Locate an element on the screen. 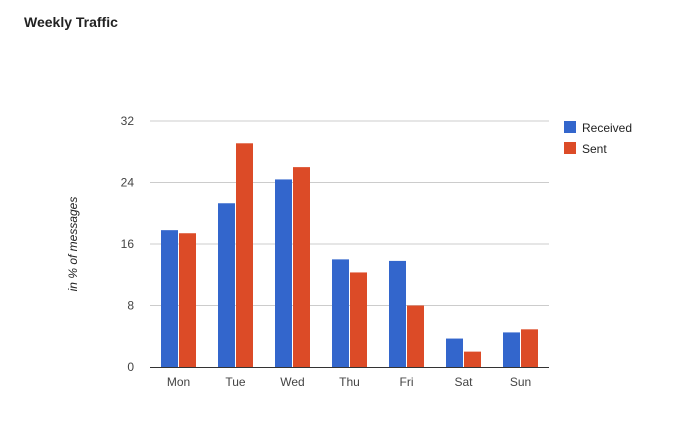 The width and height of the screenshot is (683, 424). y-tick-label: 16 is located at coordinates (128, 244).